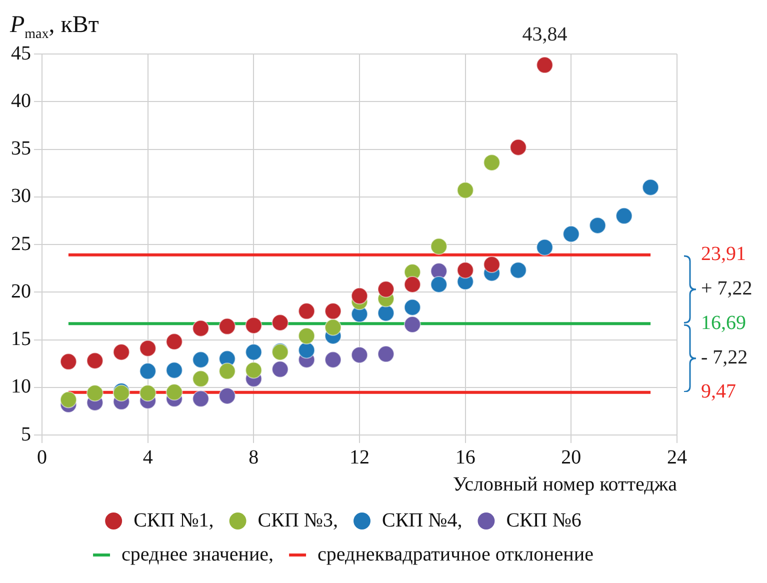  What do you see at coordinates (21, 339) in the screenshot?
I see `y-tick-label: 15` at bounding box center [21, 339].